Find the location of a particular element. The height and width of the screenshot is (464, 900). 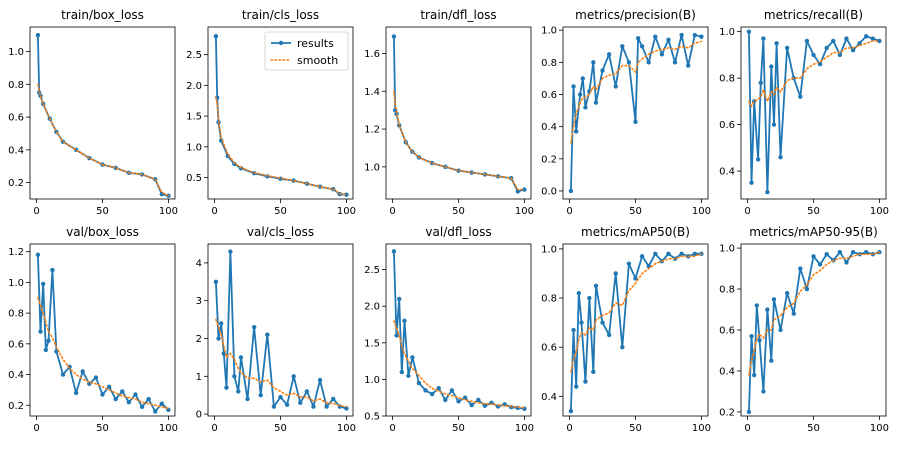

axes-frame is located at coordinates (102, 113).